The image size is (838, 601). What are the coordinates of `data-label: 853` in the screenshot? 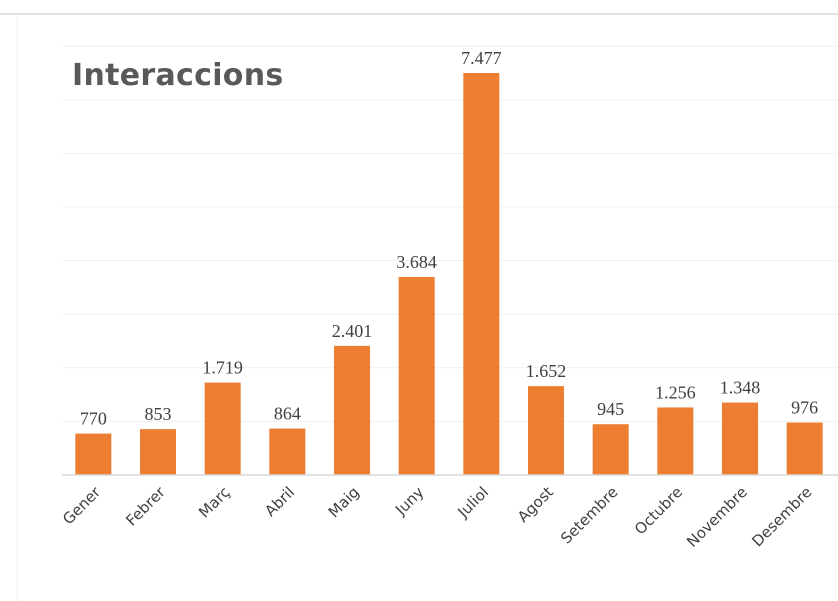 It's located at (158, 414).